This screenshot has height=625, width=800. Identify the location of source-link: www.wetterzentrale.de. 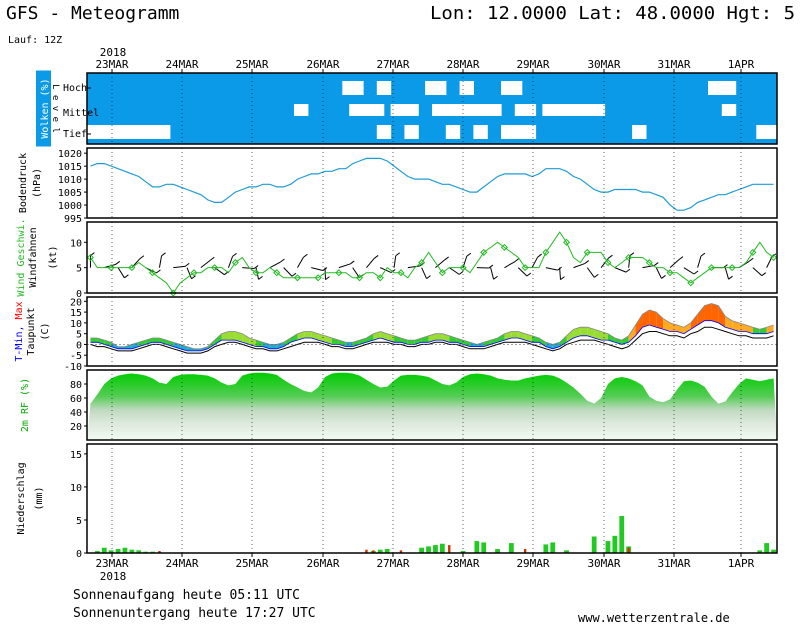
(654, 618).